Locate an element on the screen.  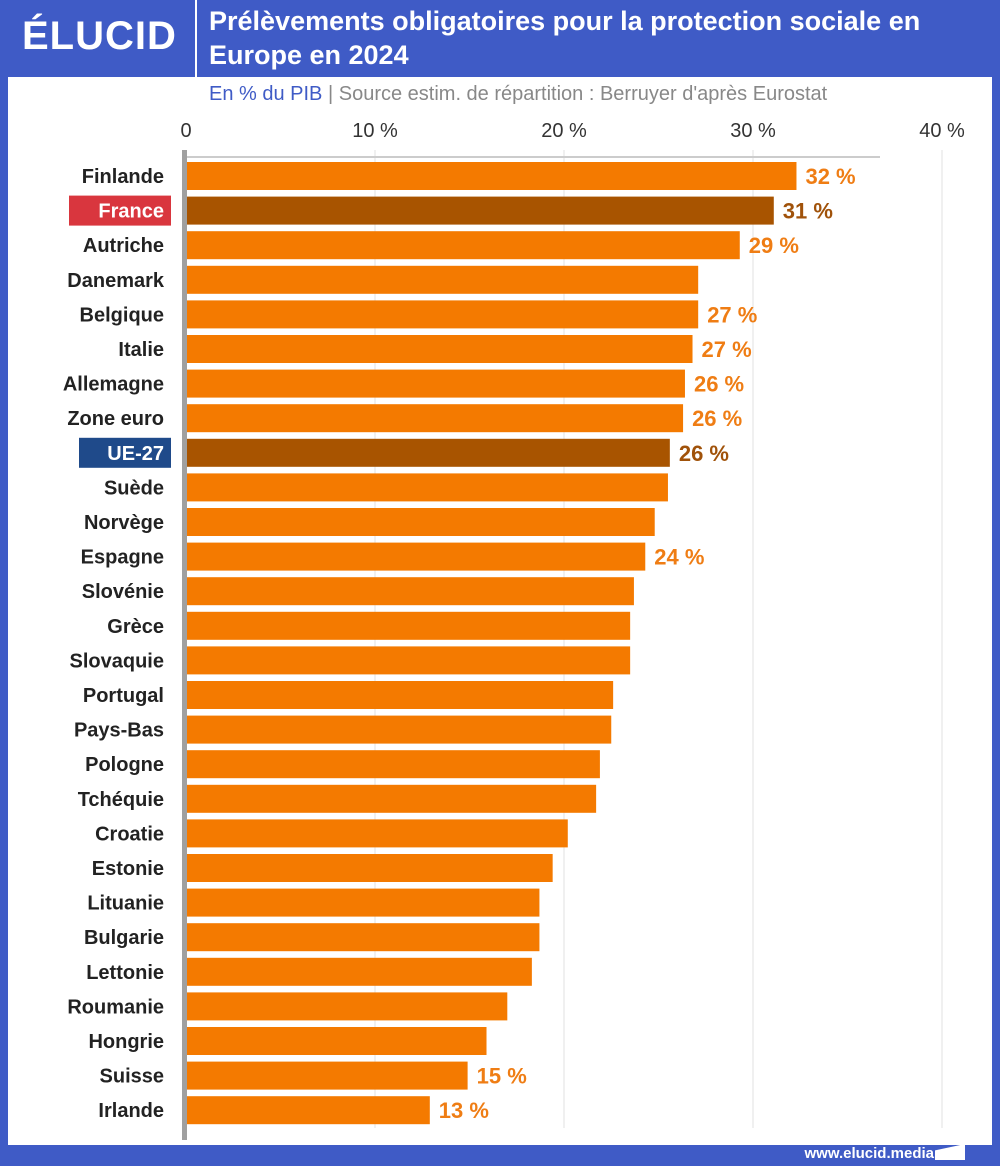
category-label: Bulgarie is located at coordinates (124, 938).